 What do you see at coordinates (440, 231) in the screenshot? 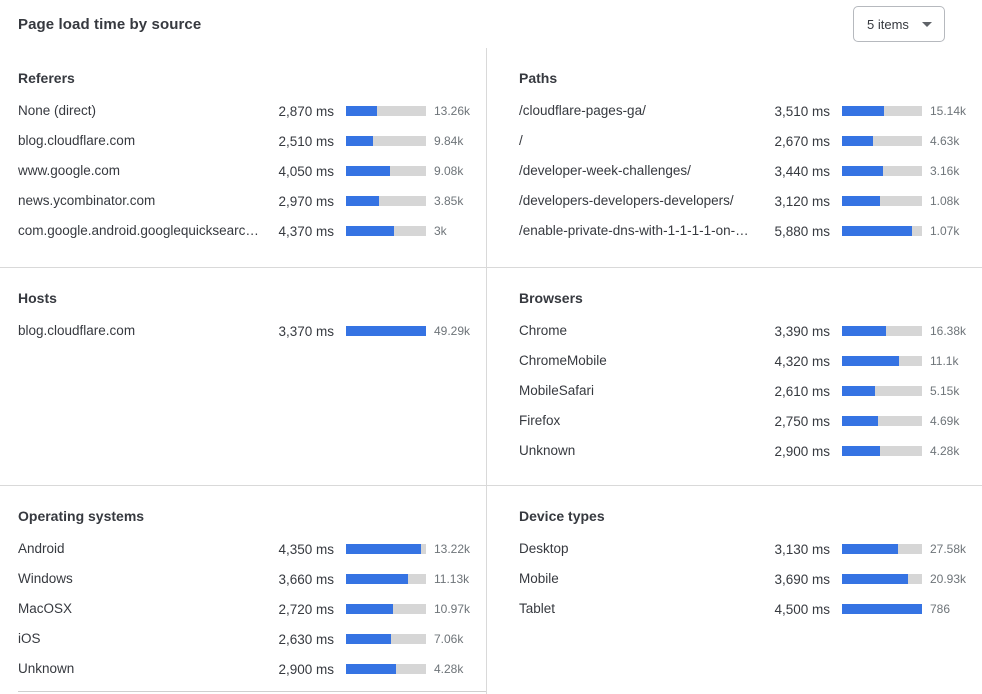
I see `row-count: 3k` at bounding box center [440, 231].